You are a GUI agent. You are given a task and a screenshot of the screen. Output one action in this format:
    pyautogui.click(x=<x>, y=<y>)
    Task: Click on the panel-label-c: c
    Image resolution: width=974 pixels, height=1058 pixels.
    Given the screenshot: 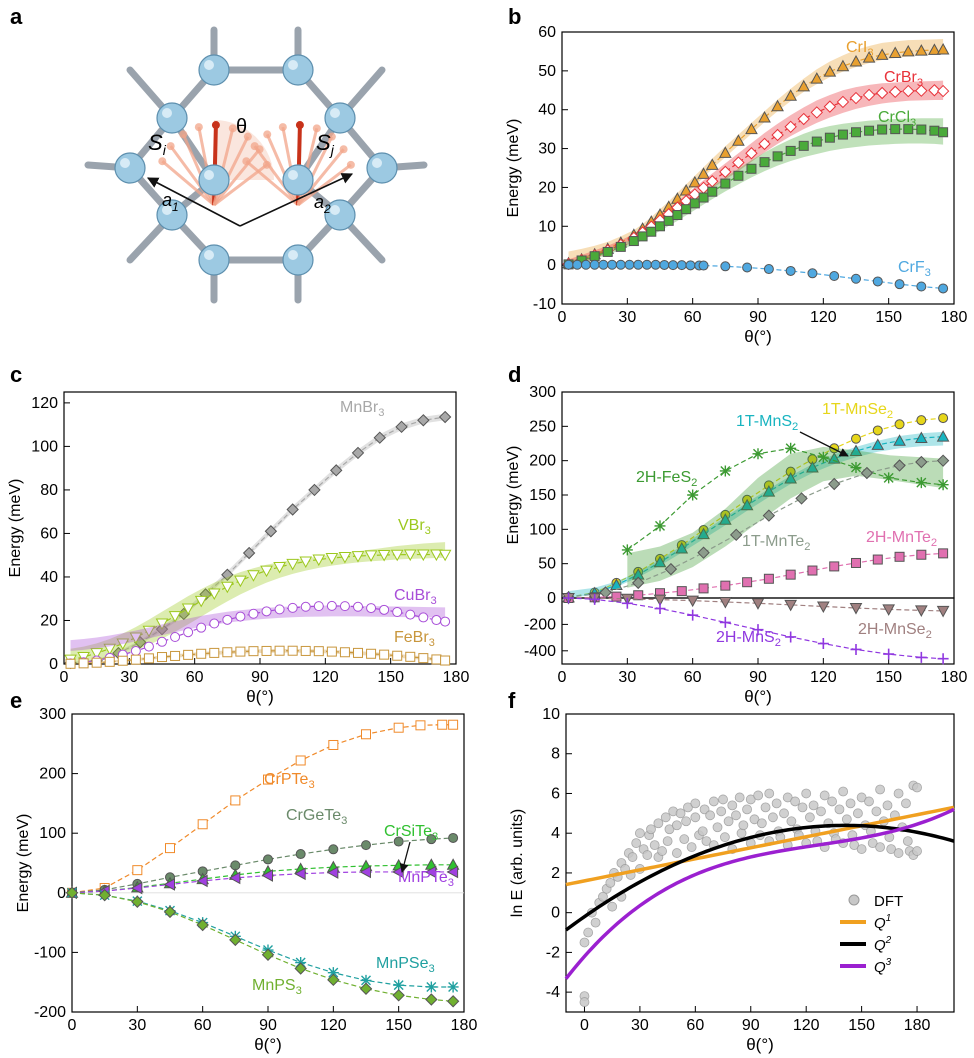 What is the action you would take?
    pyautogui.click(x=16, y=374)
    